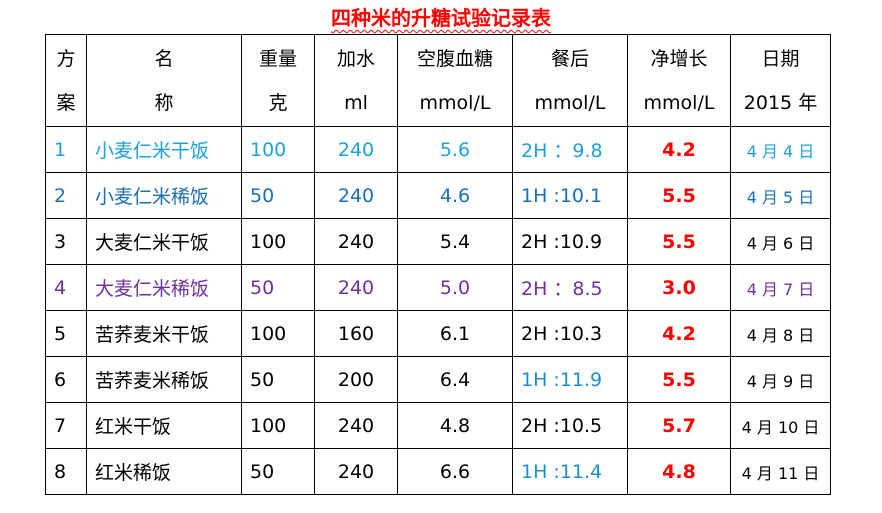 The image size is (882, 513). Describe the element at coordinates (455, 379) in the screenshot. I see `cell: 6.4` at that location.